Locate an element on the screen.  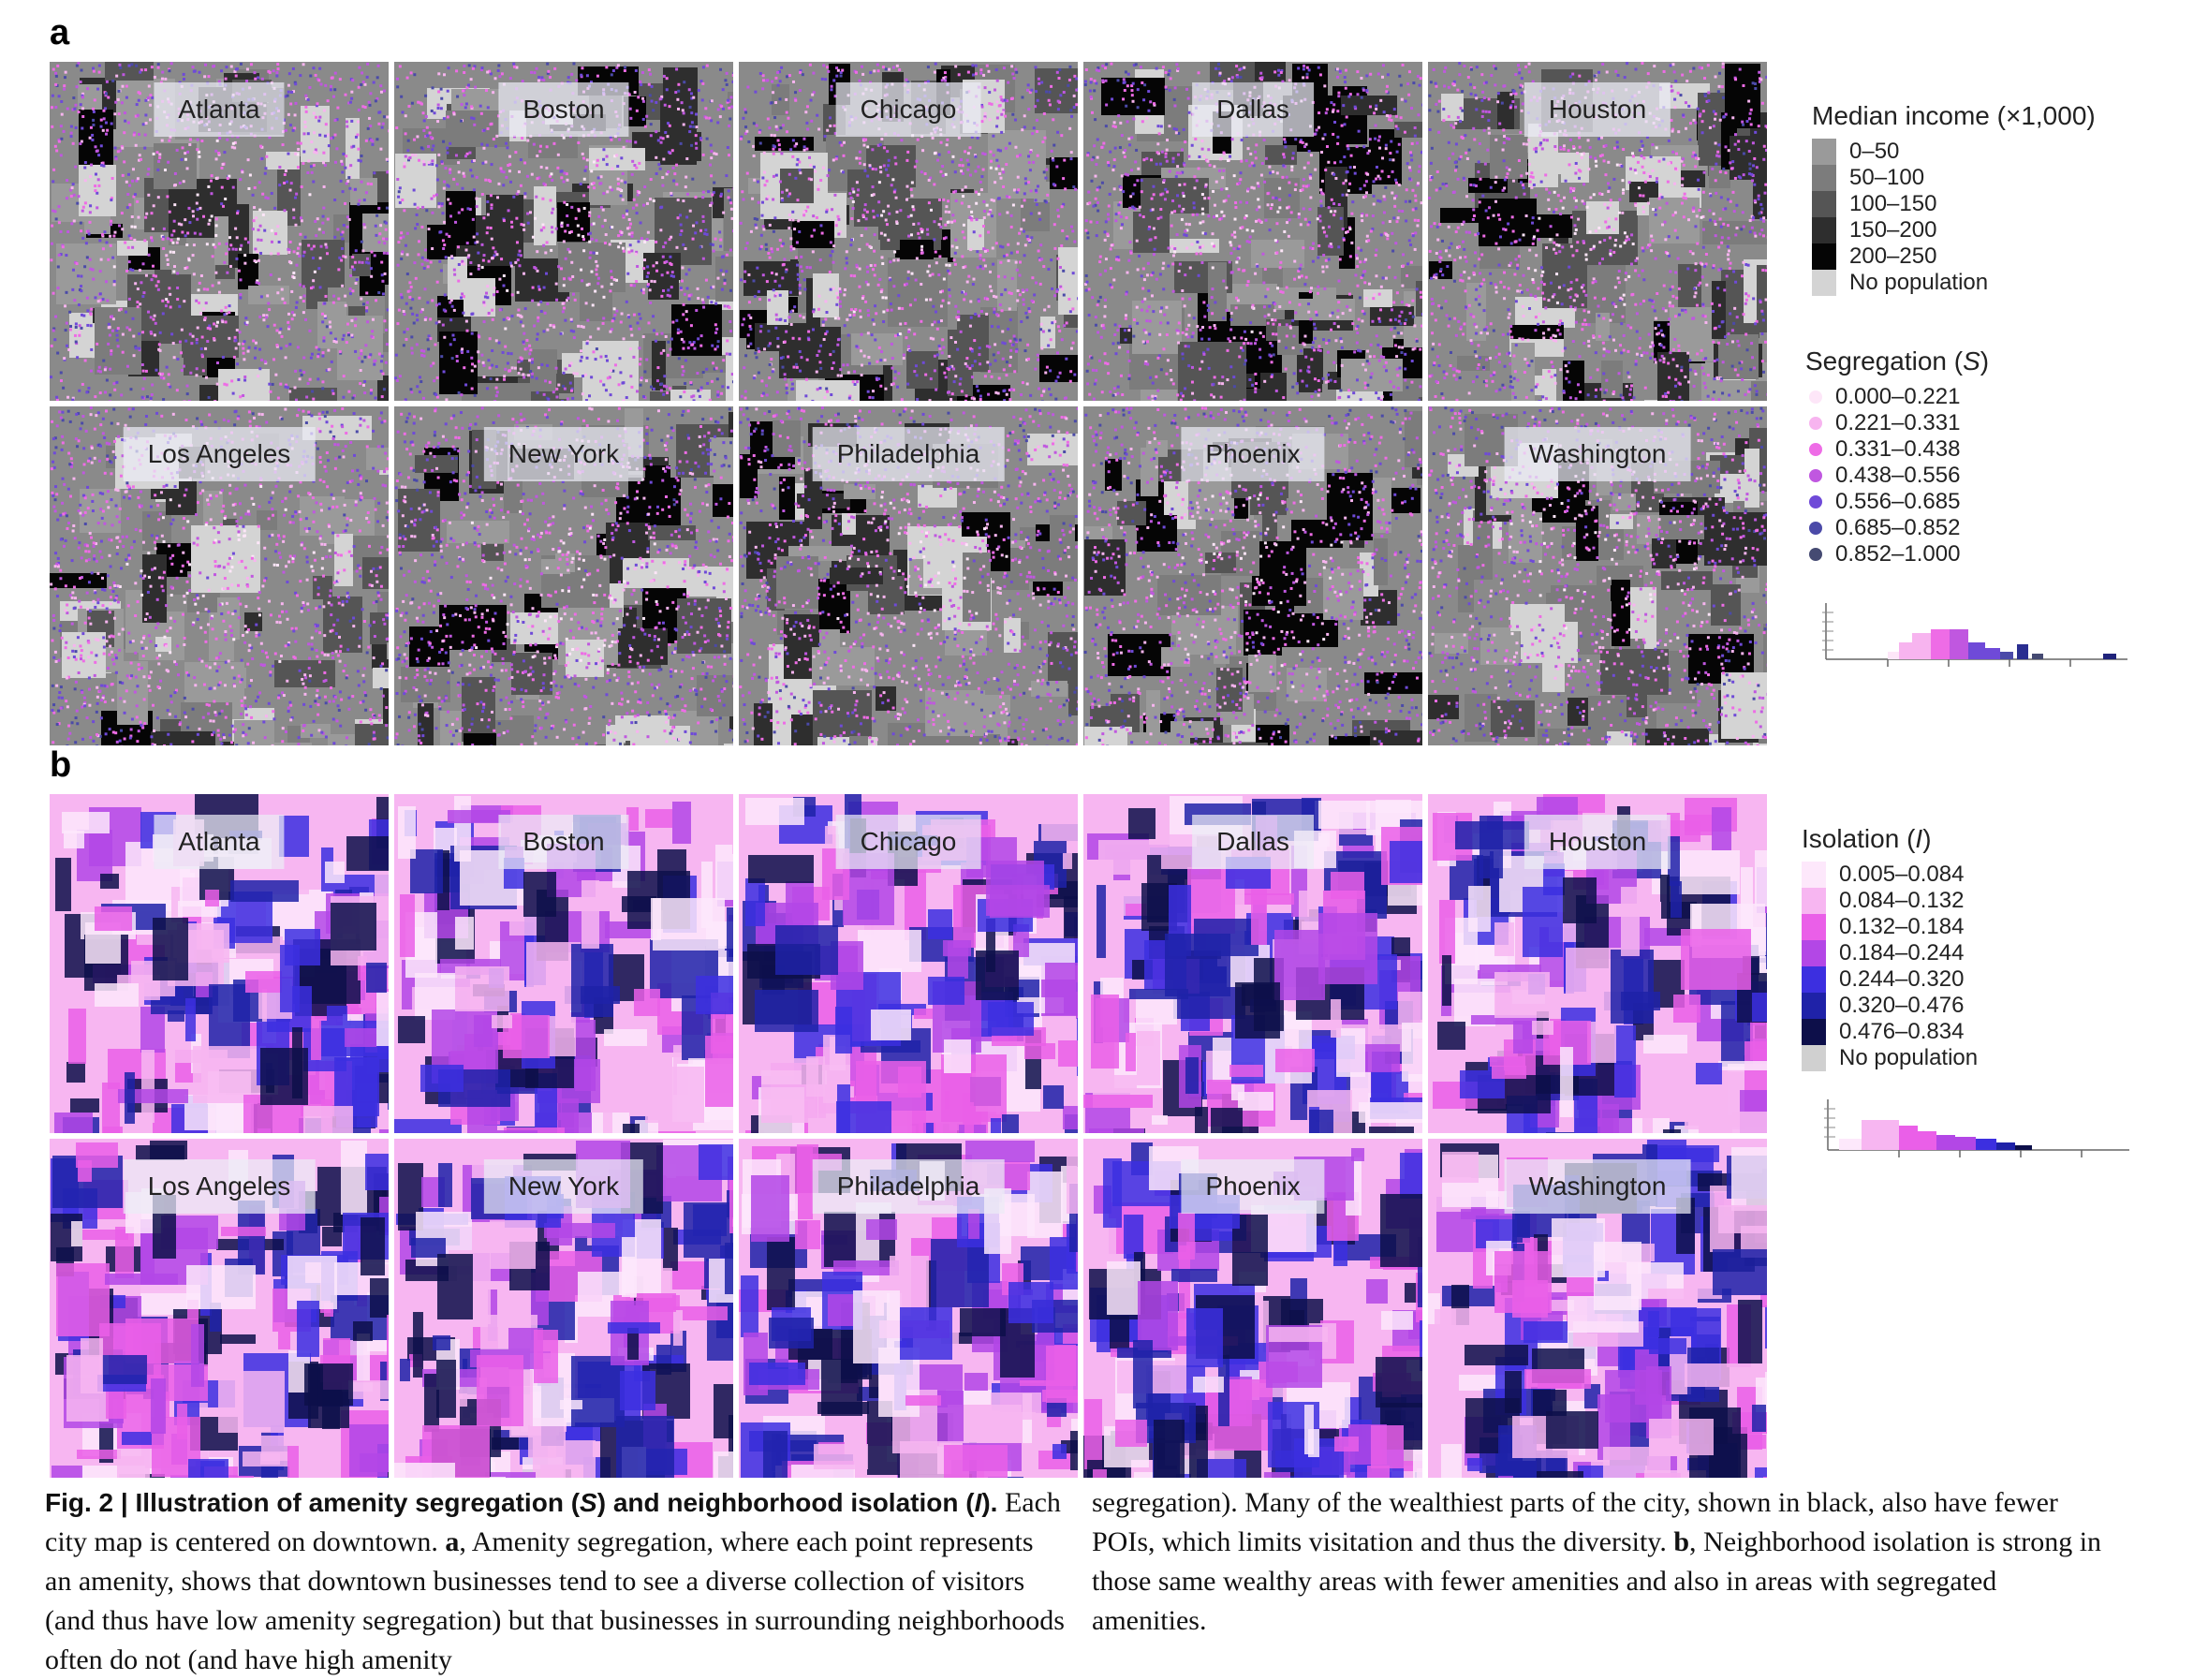
city-label: Philadelphia is located at coordinates (909, 454).